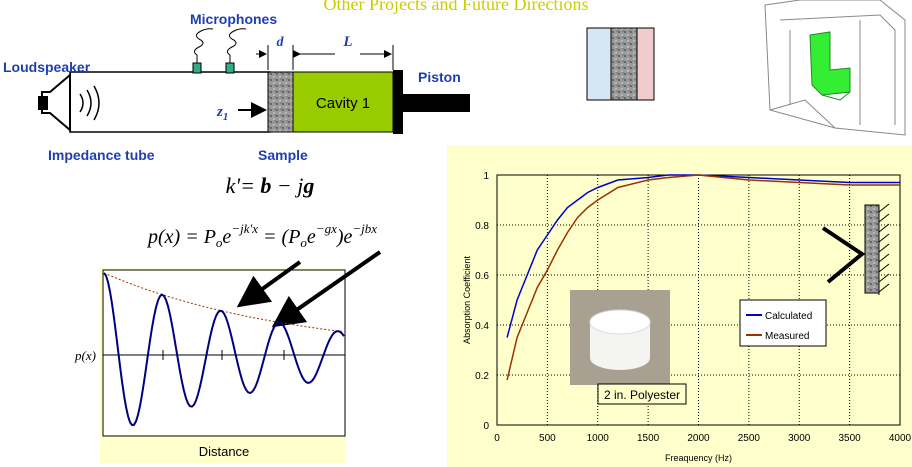  I want to click on eq-part: p(x) = P, so click(181, 237).